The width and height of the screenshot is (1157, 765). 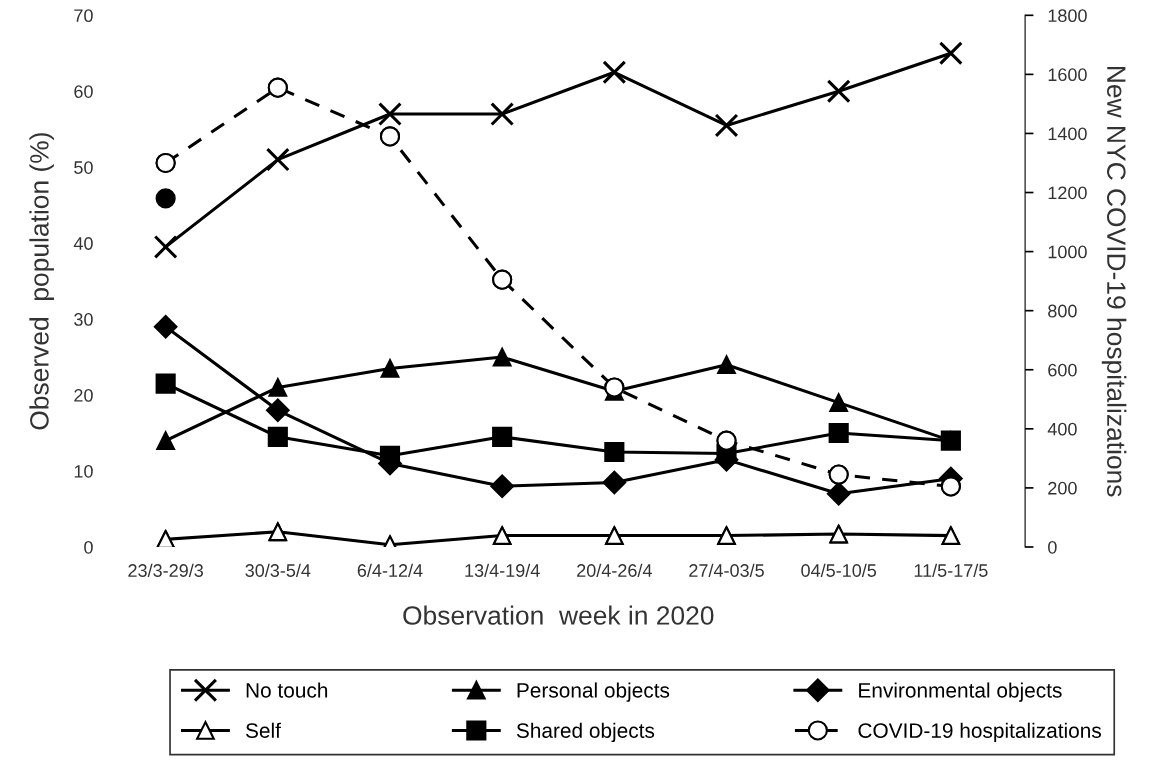 I want to click on y2-tick-label: 1000, so click(x=1067, y=252).